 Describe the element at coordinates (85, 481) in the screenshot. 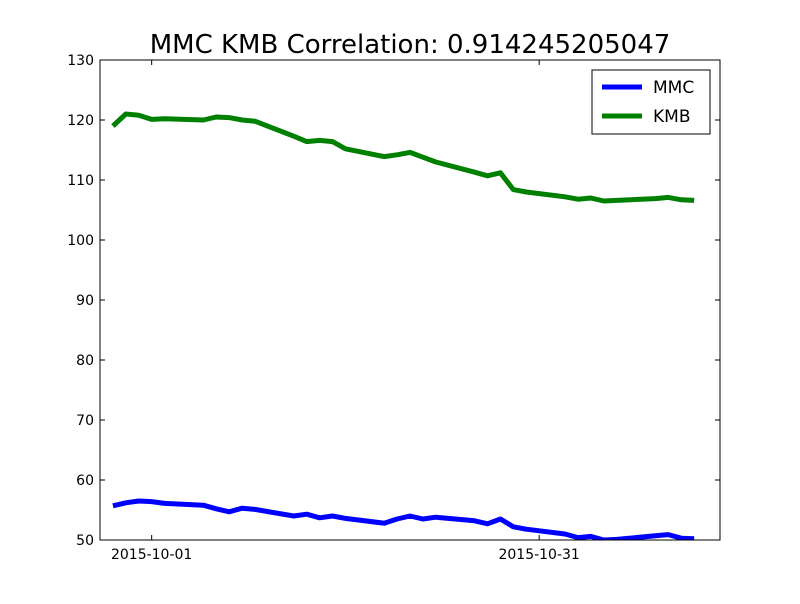

I see `y-tick-label: 60` at that location.